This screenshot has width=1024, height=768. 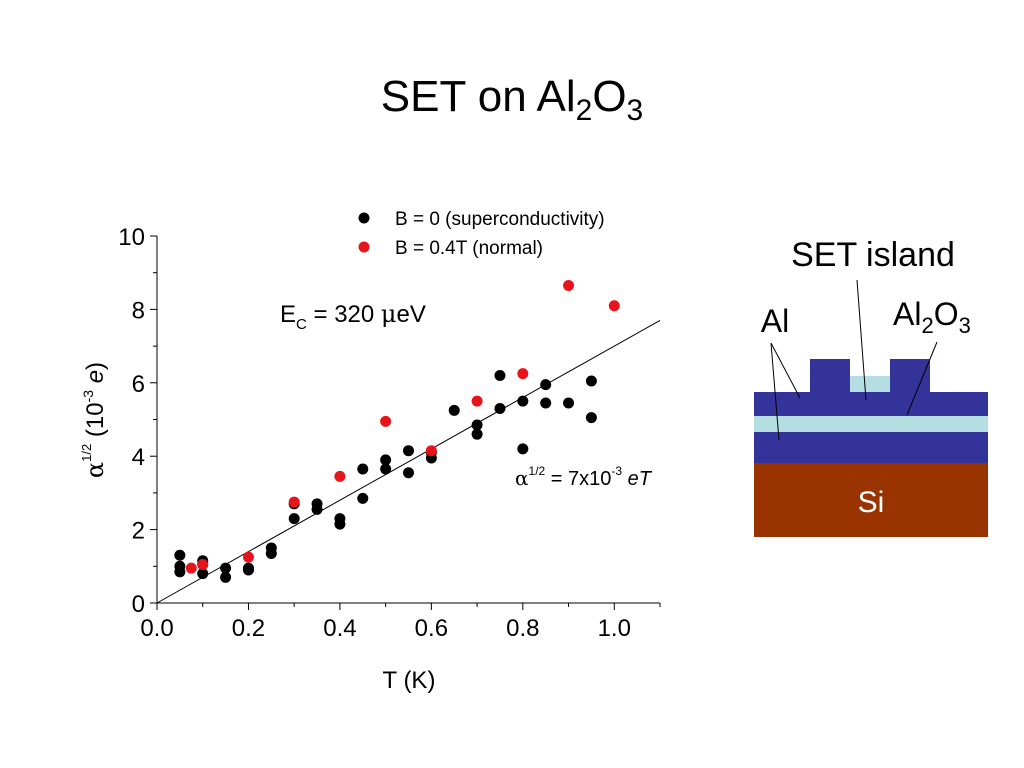 I want to click on legend-label: B = 0 (superconductivity), so click(x=500, y=219).